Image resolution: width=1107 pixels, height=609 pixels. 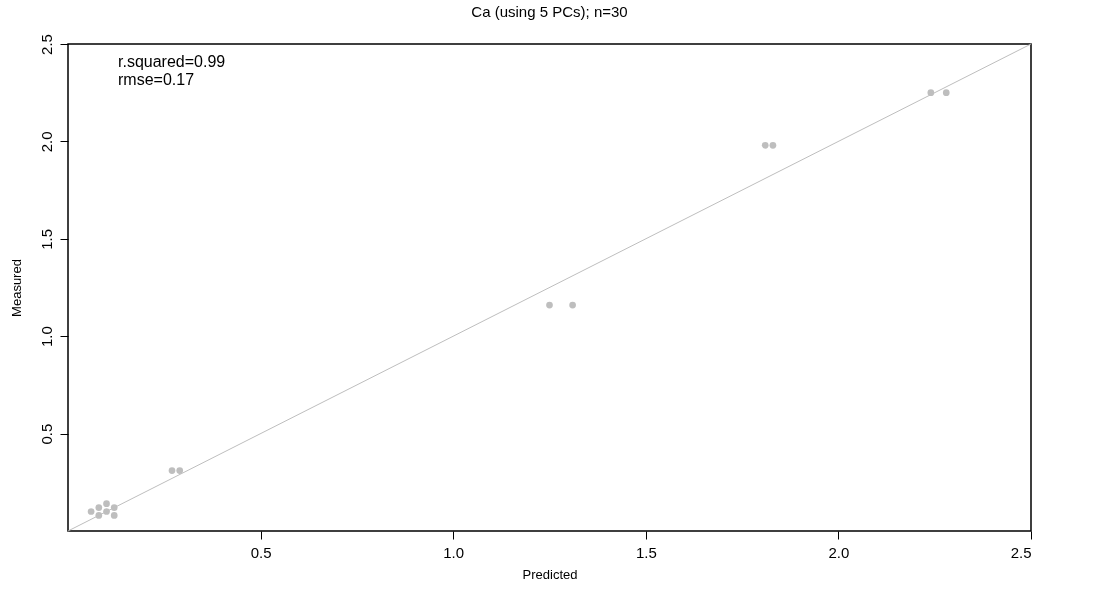 What do you see at coordinates (549, 11) in the screenshot?
I see `chart-title: Ca (using 5 PCs); n=30` at bounding box center [549, 11].